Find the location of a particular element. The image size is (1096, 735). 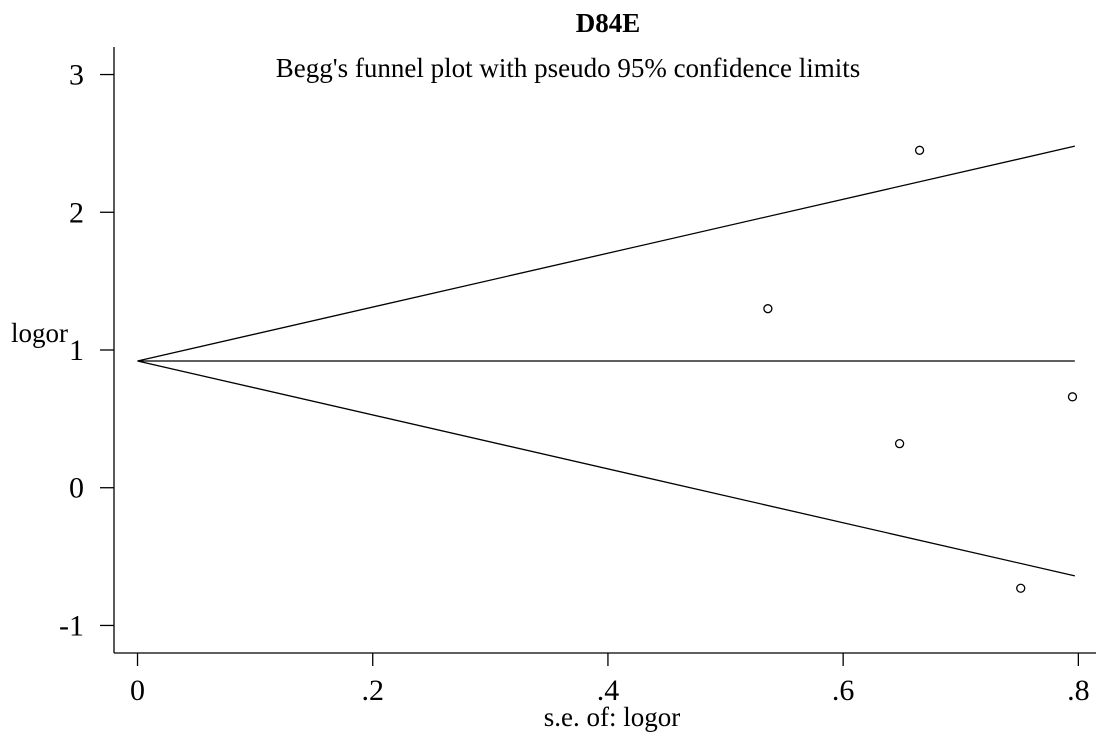

x-axis-label: s.e. of: logor is located at coordinates (612, 717).